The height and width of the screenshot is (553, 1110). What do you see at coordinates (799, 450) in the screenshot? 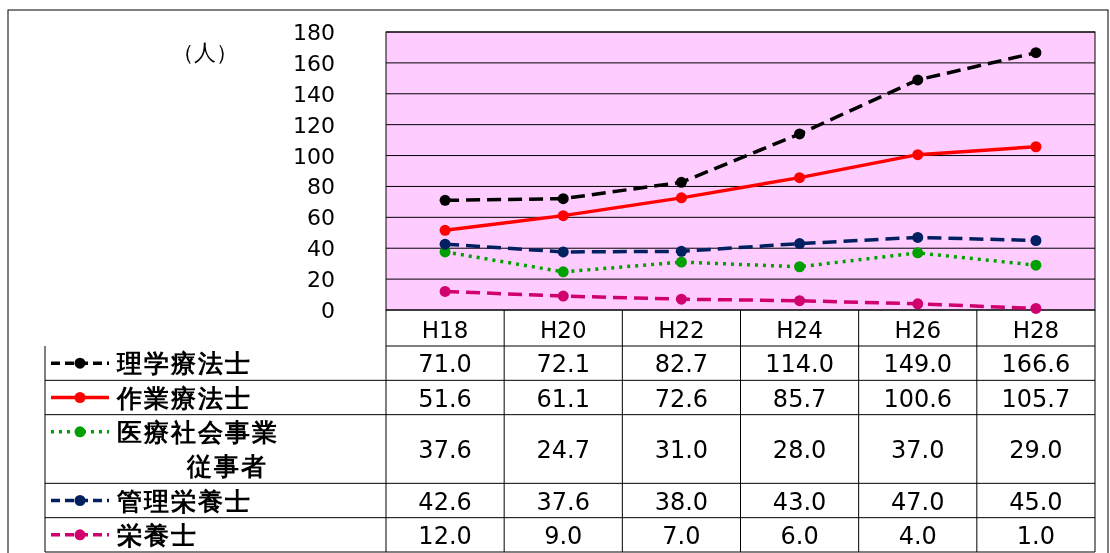
I see `data-label: 28.0` at bounding box center [799, 450].